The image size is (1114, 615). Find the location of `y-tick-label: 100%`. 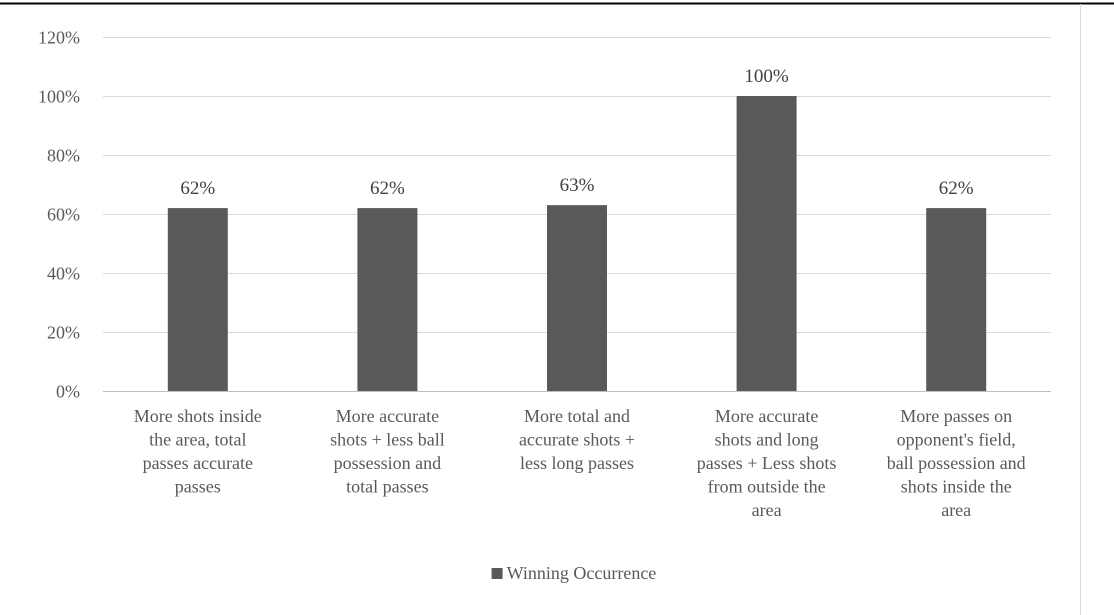

y-tick-label: 100% is located at coordinates (59, 97).